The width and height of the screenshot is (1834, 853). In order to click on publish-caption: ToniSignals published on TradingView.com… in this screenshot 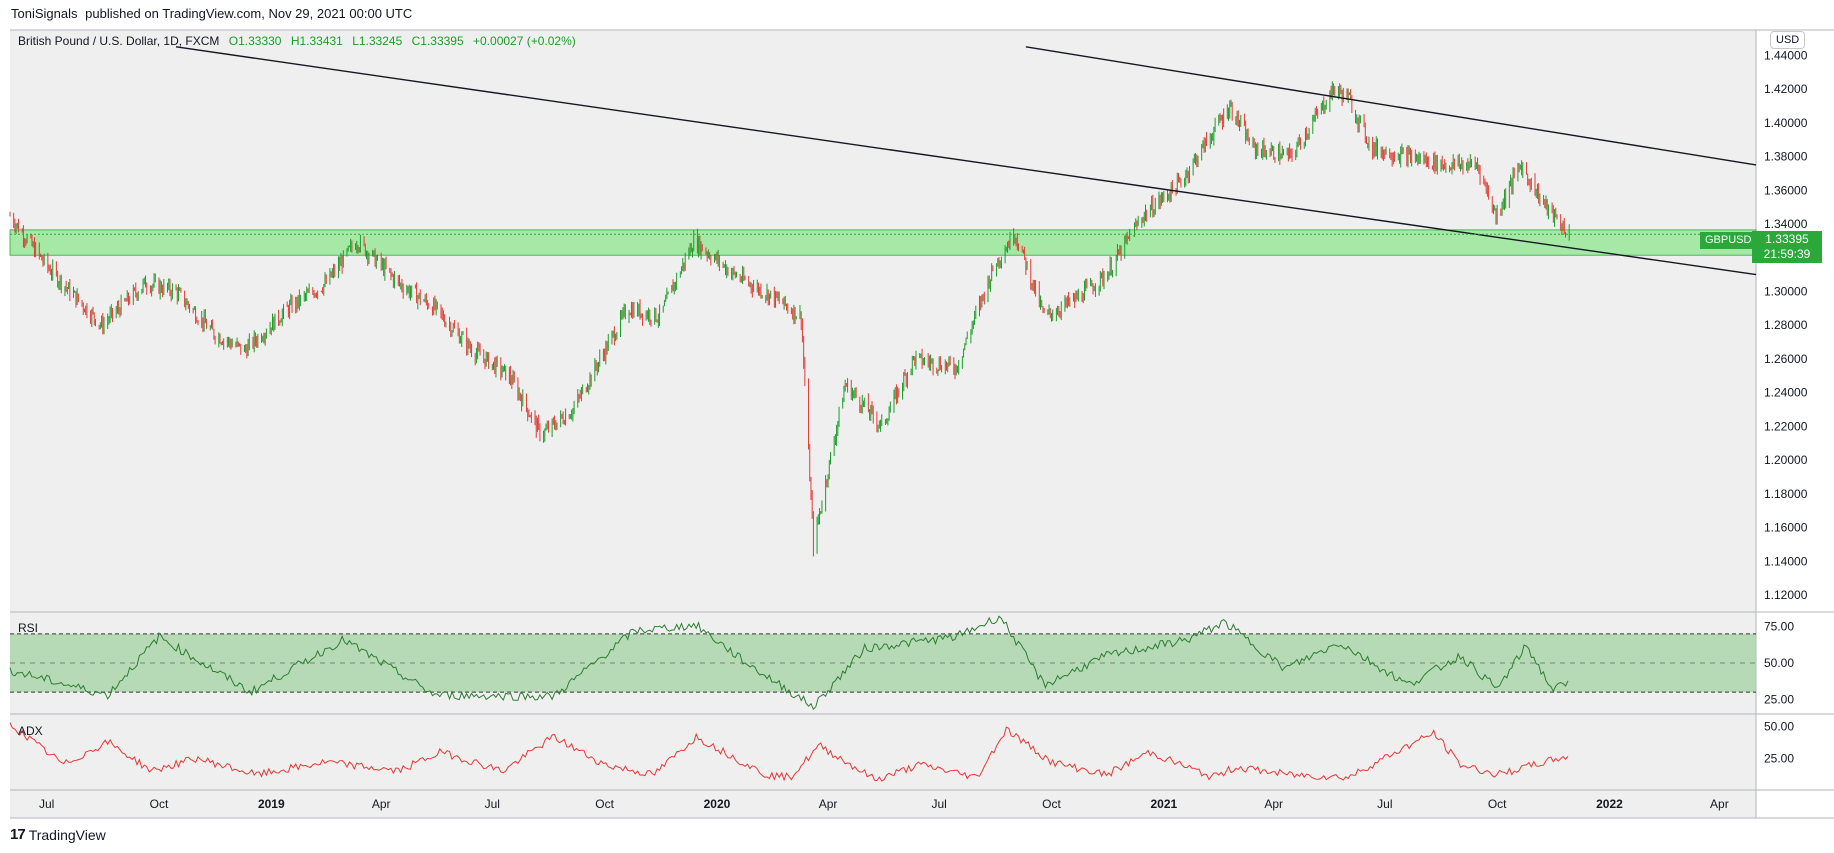, I will do `click(213, 13)`.